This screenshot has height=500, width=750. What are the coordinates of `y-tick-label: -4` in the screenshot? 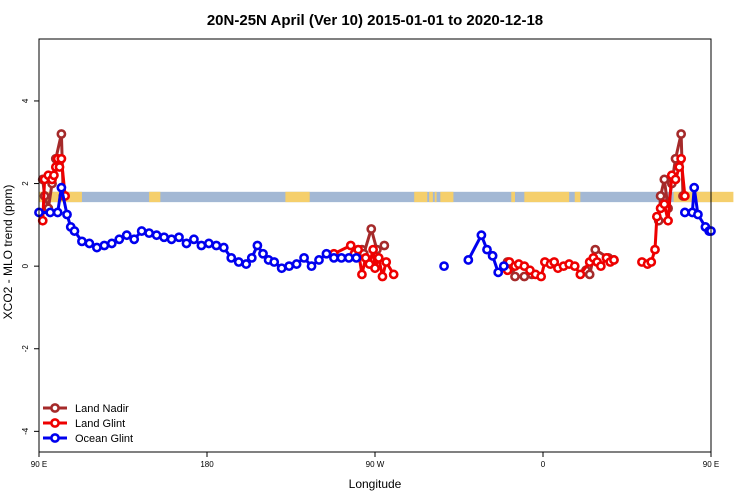 It's located at (25, 431).